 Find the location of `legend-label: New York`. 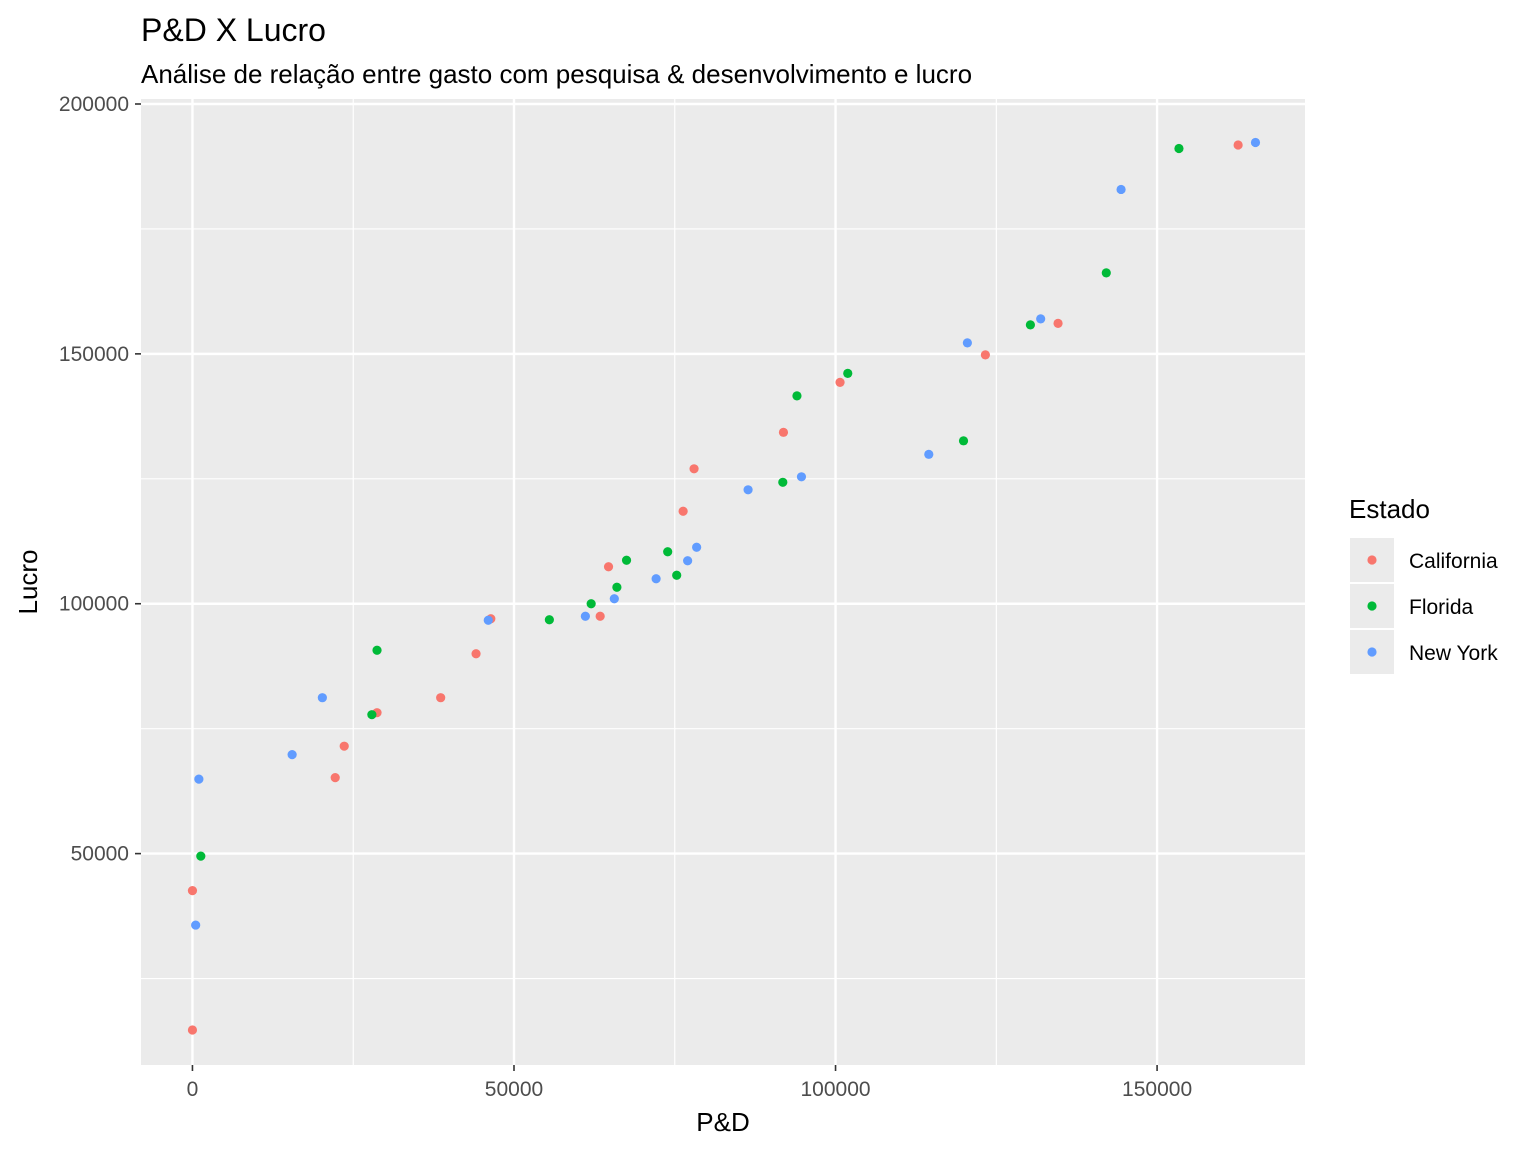

legend-label: New York is located at coordinates (1453, 653).